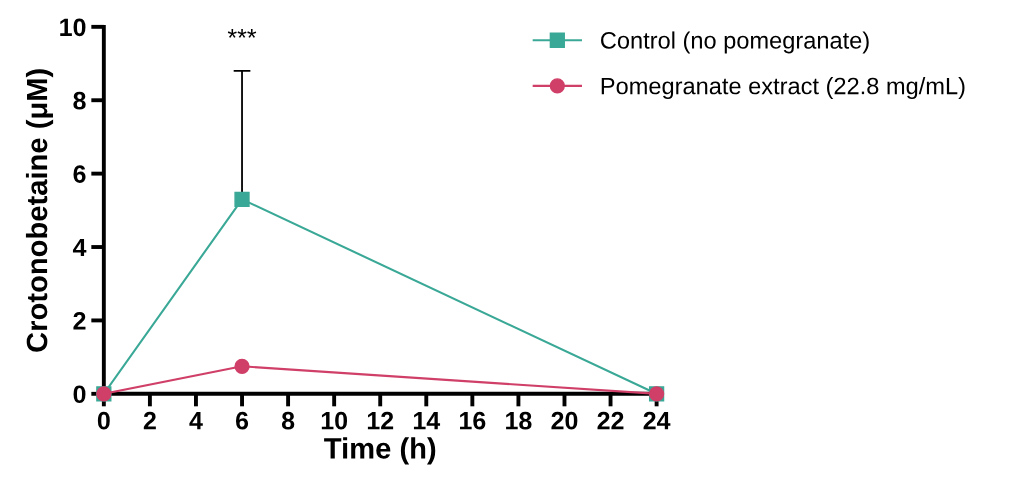 This screenshot has height=488, width=1018. I want to click on x-tick-label: 12, so click(380, 420).